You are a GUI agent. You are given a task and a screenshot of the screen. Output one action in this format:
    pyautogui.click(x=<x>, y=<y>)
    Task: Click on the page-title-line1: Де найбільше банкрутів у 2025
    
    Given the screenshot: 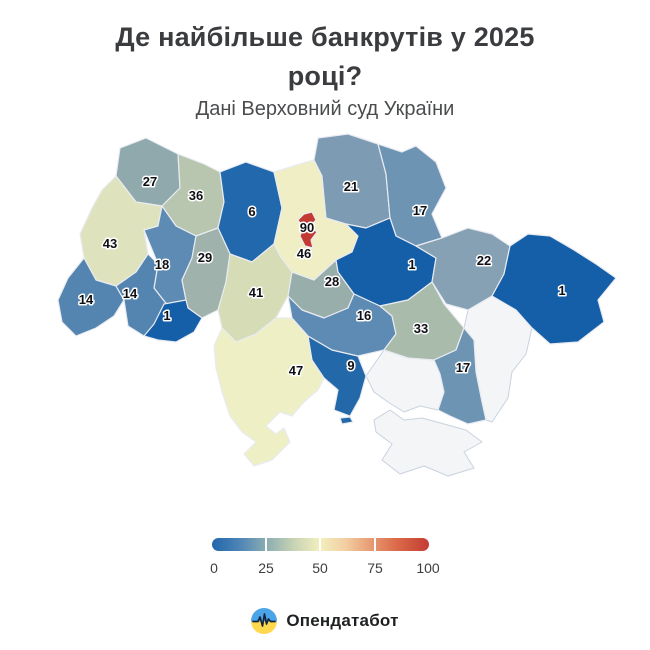 What is the action you would take?
    pyautogui.click(x=325, y=37)
    